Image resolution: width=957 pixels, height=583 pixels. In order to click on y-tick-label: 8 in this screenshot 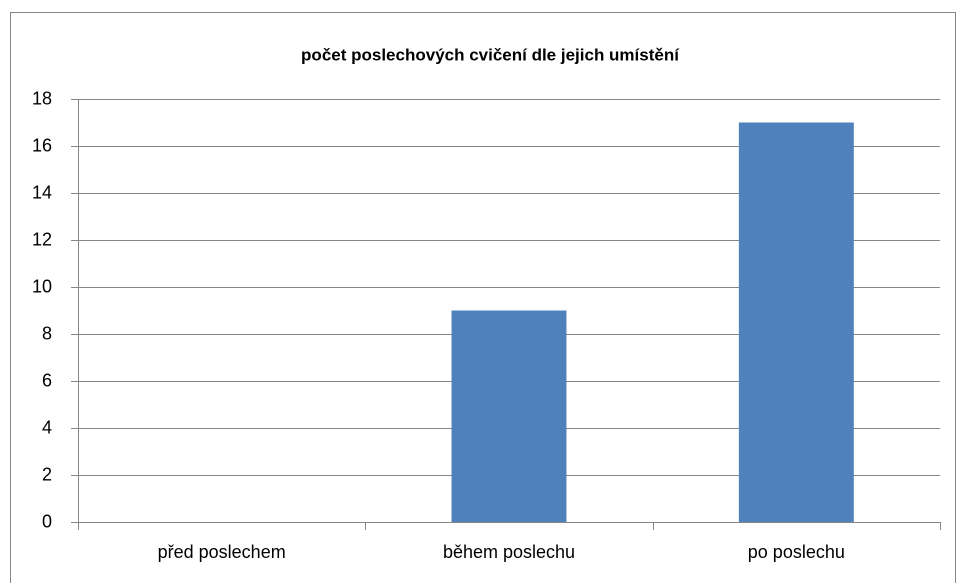, I will do `click(47, 333)`.